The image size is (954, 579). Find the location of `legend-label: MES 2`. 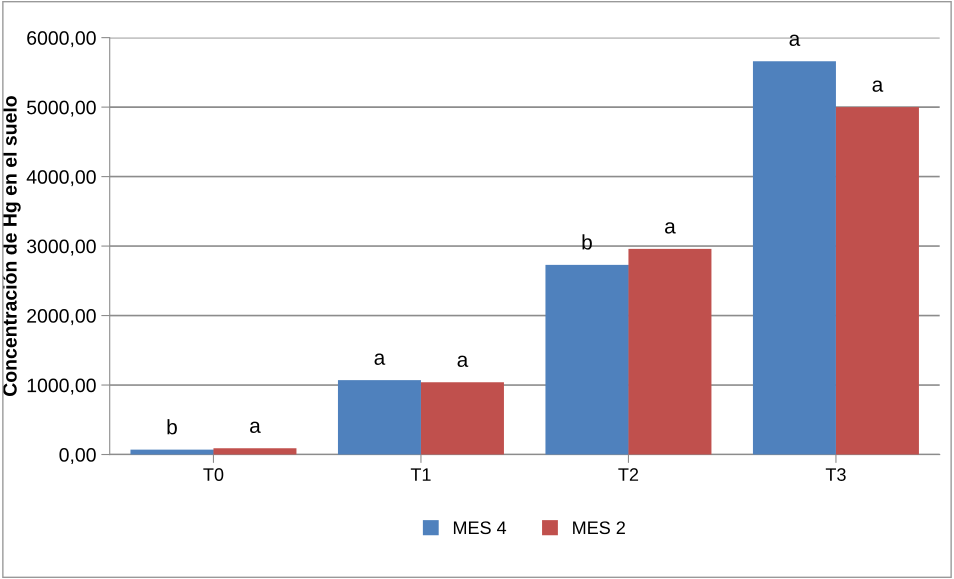

legend-label: MES 2 is located at coordinates (599, 527).